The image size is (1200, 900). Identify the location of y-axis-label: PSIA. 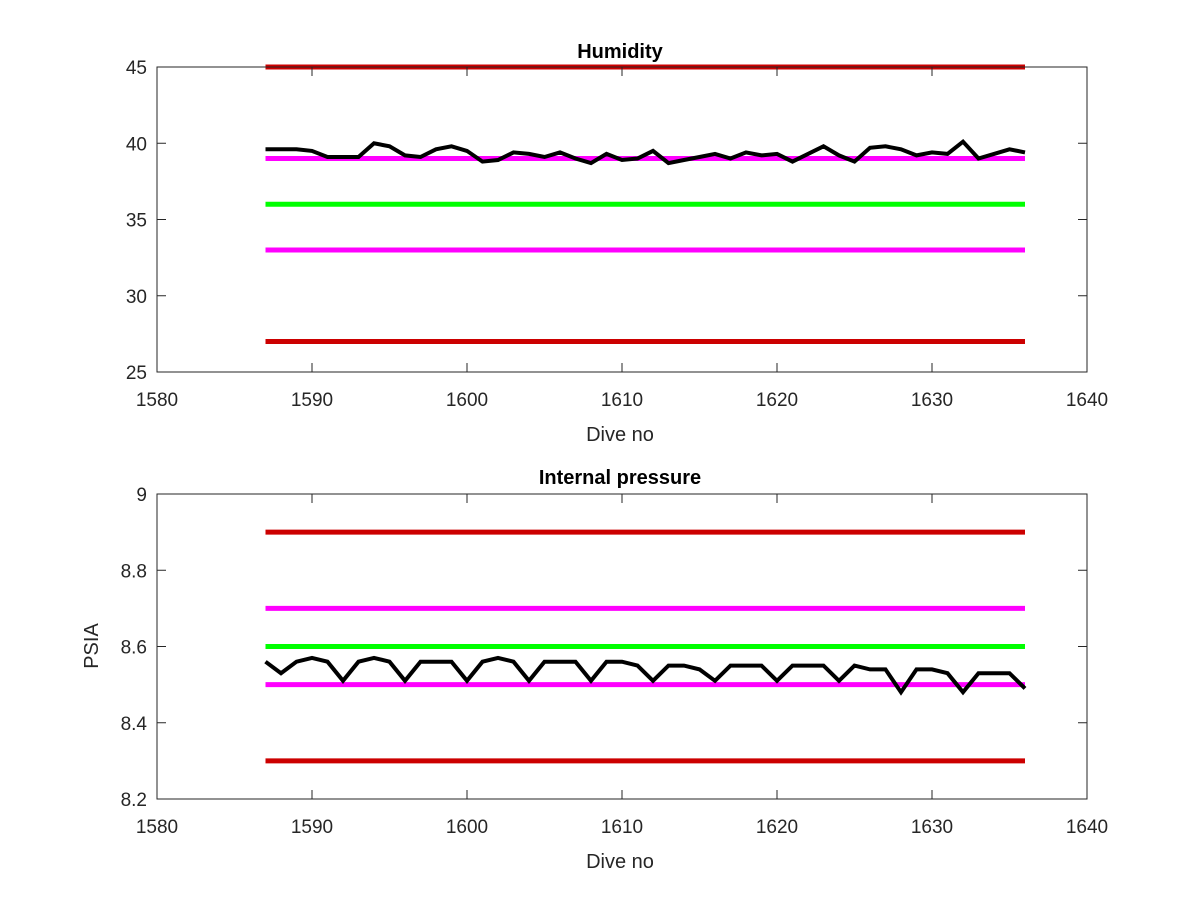
(92, 646).